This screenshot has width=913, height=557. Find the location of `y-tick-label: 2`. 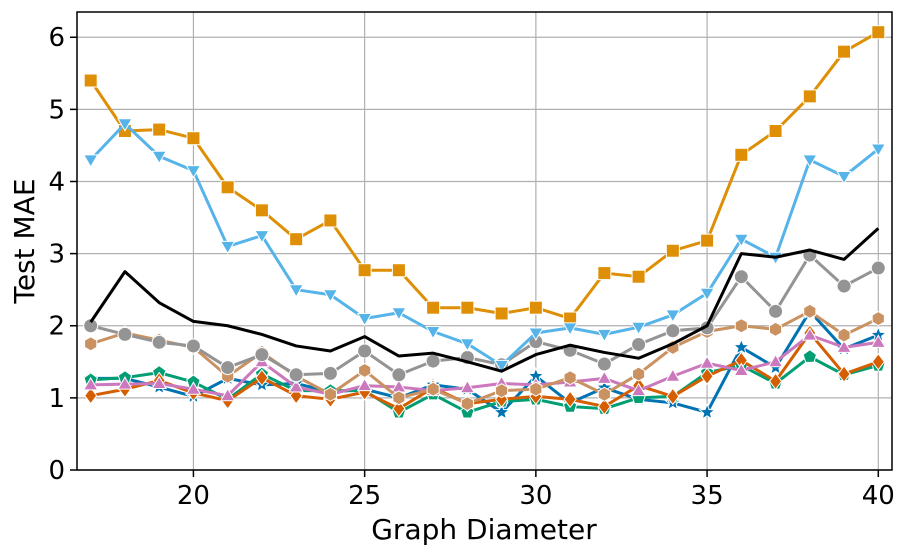

y-tick-label: 2 is located at coordinates (56, 327).